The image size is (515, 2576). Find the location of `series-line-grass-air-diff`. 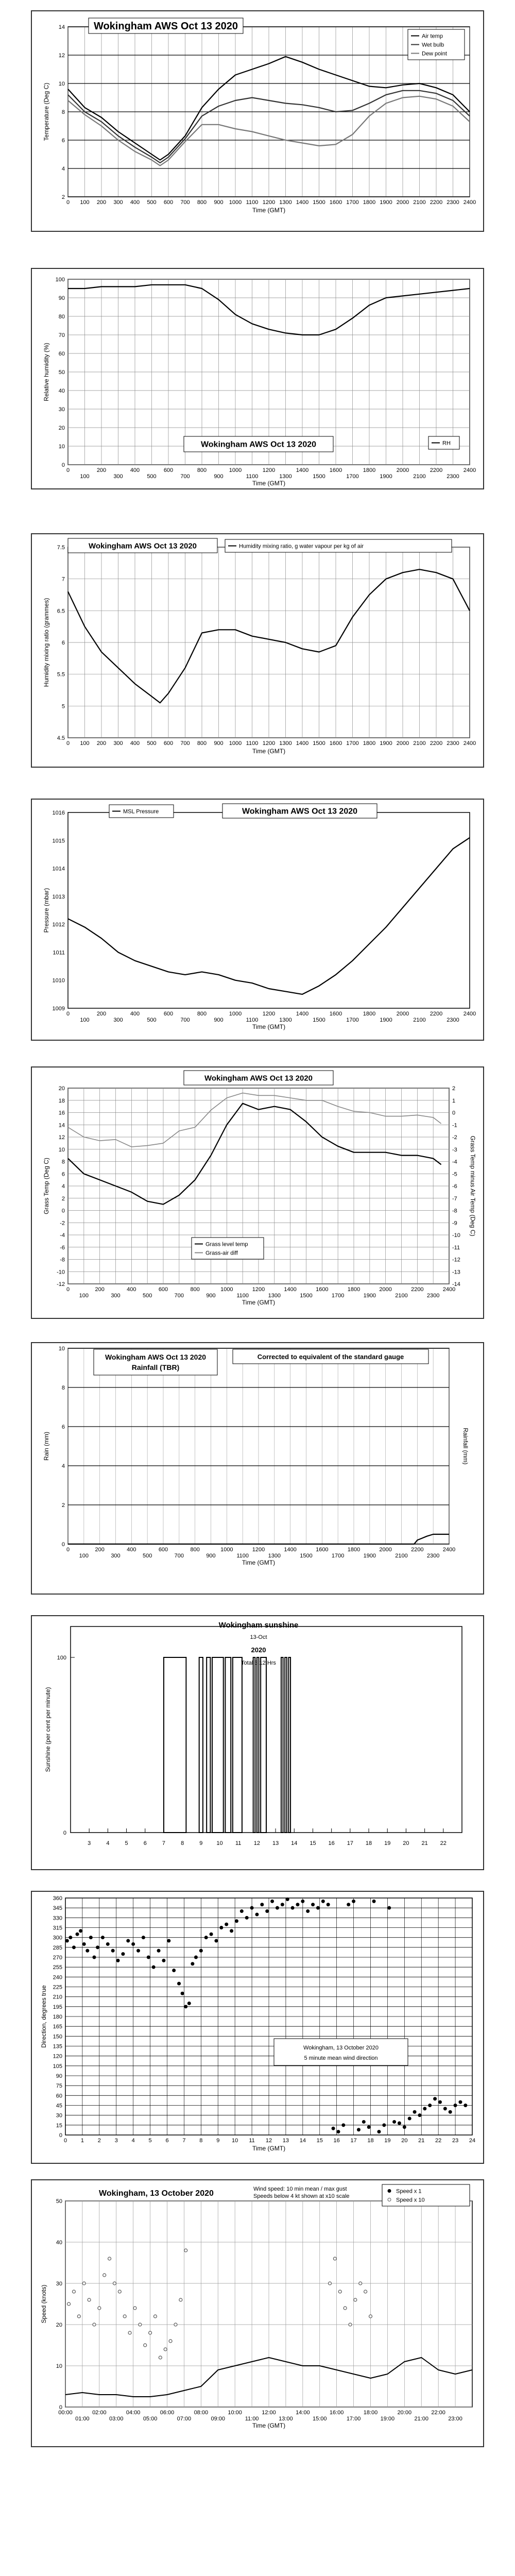

series-line-grass-air-diff is located at coordinates (254, 1119).